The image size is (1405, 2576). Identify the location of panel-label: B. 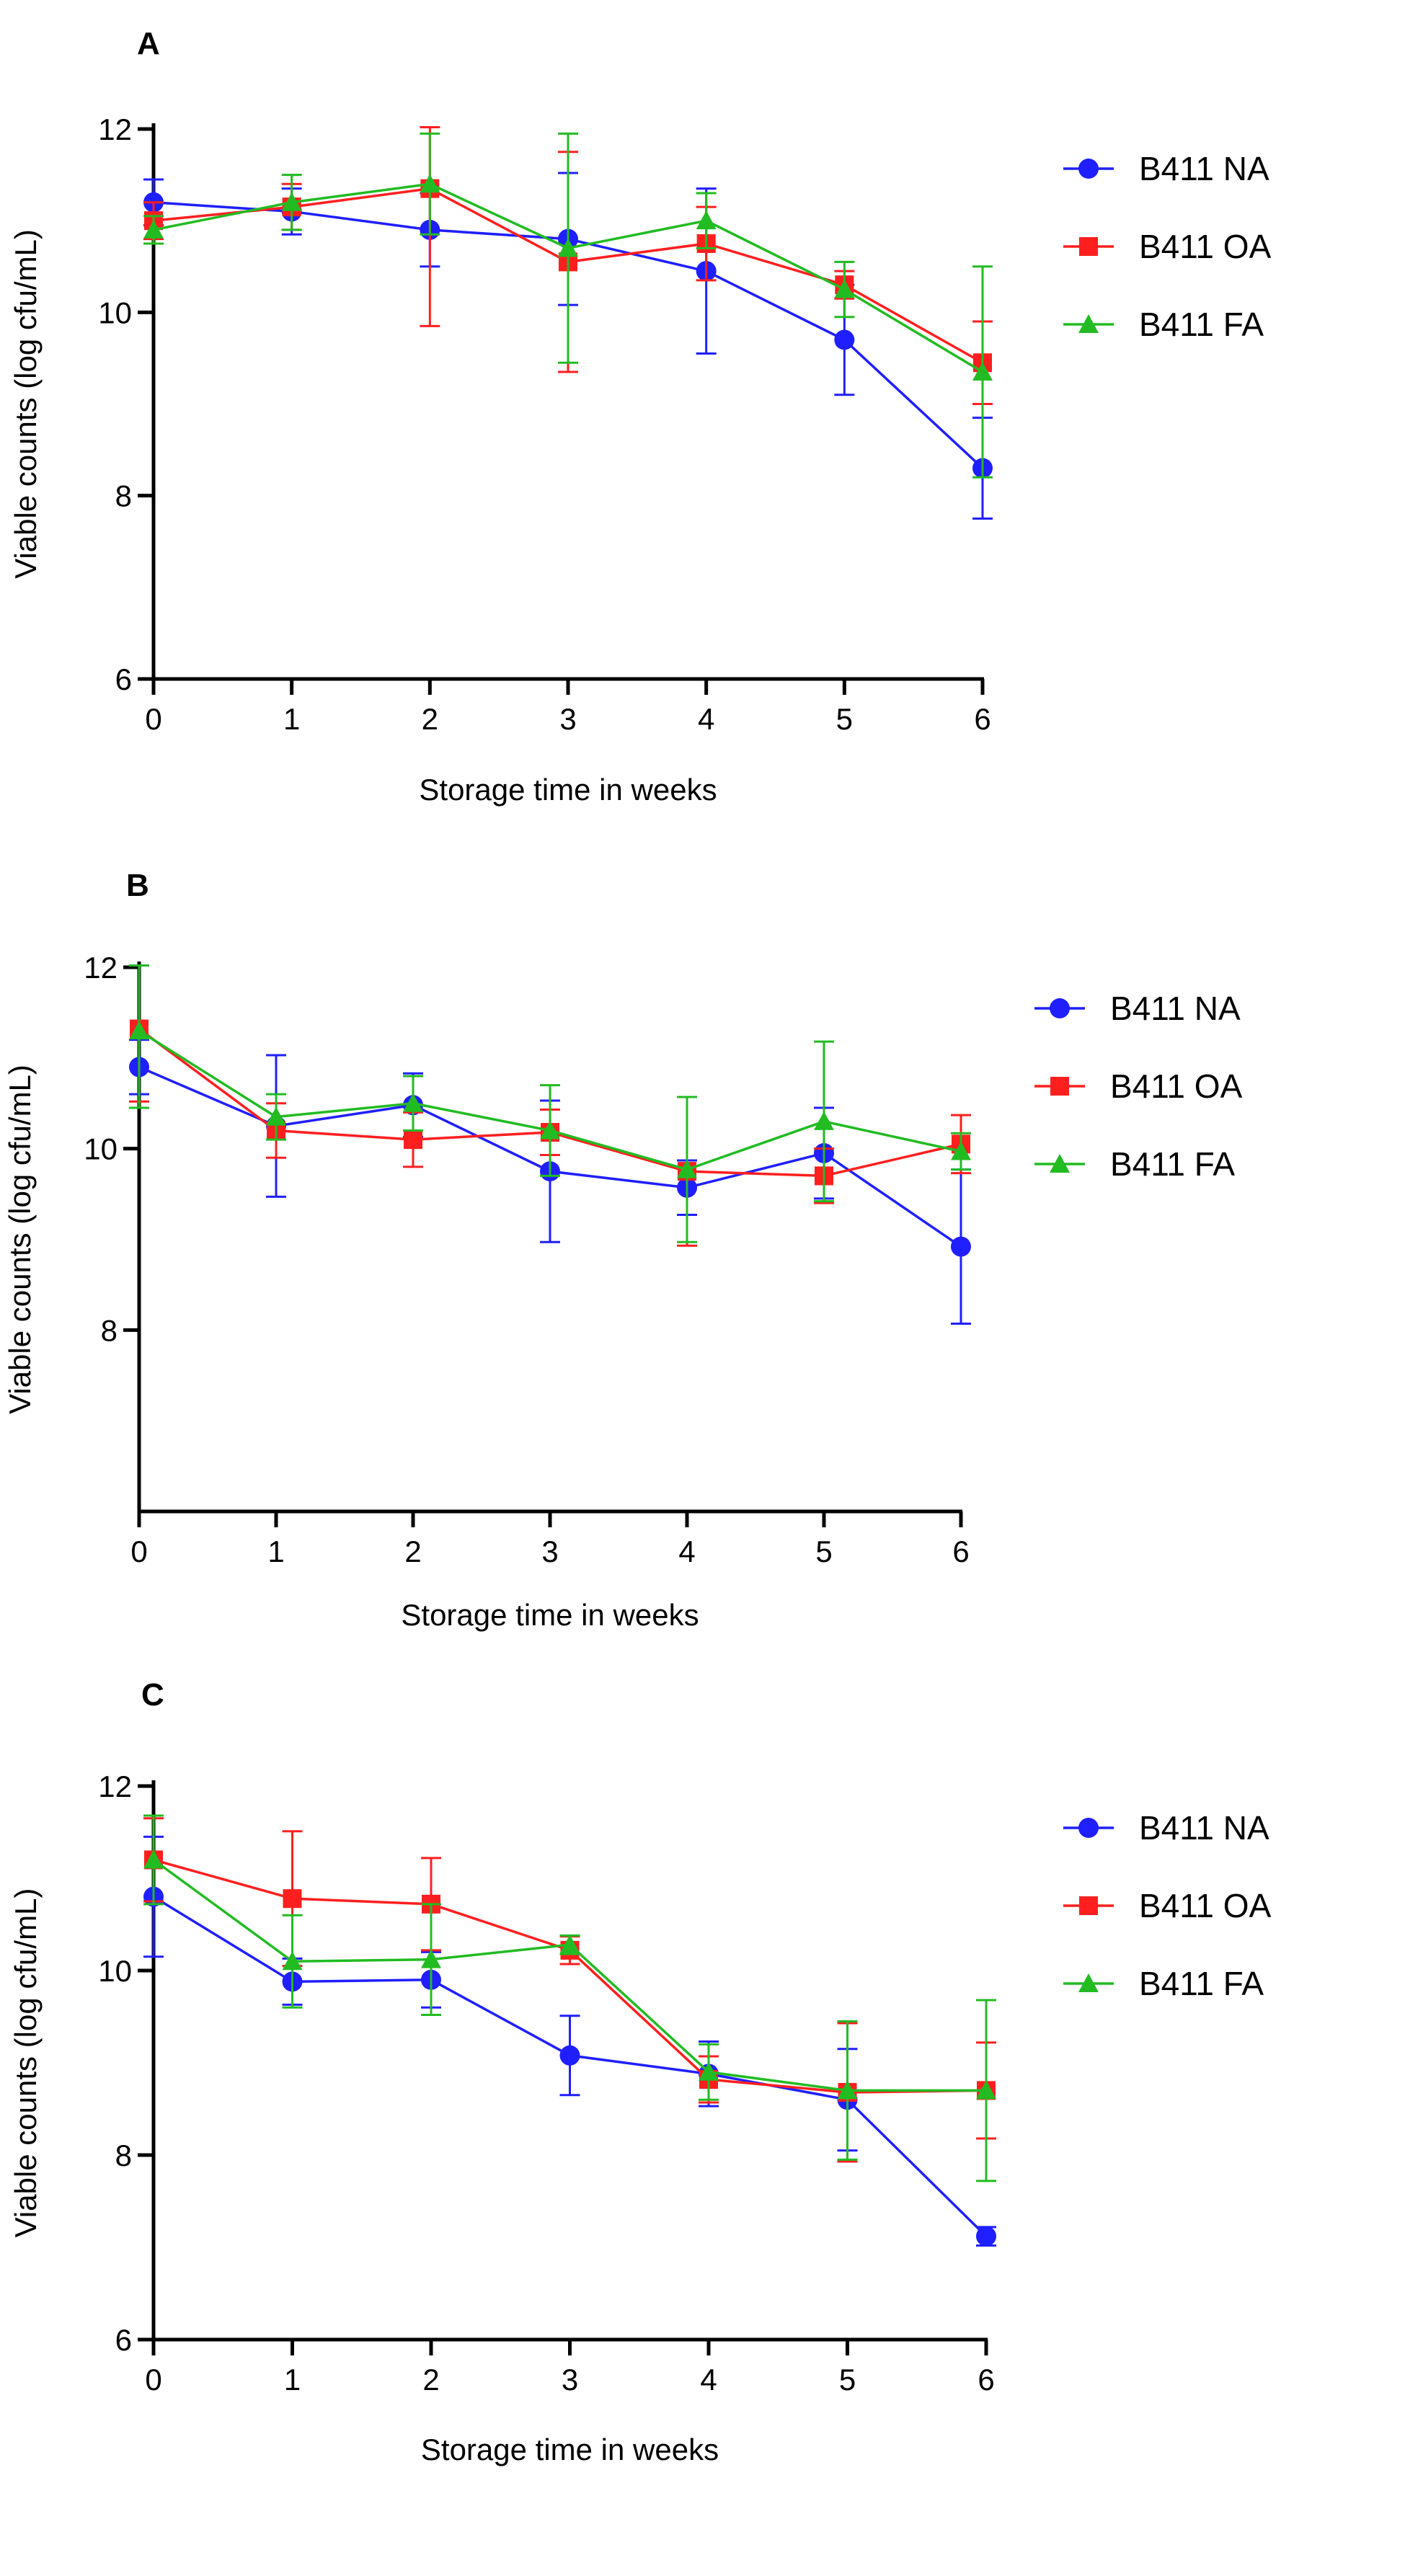
(137, 885).